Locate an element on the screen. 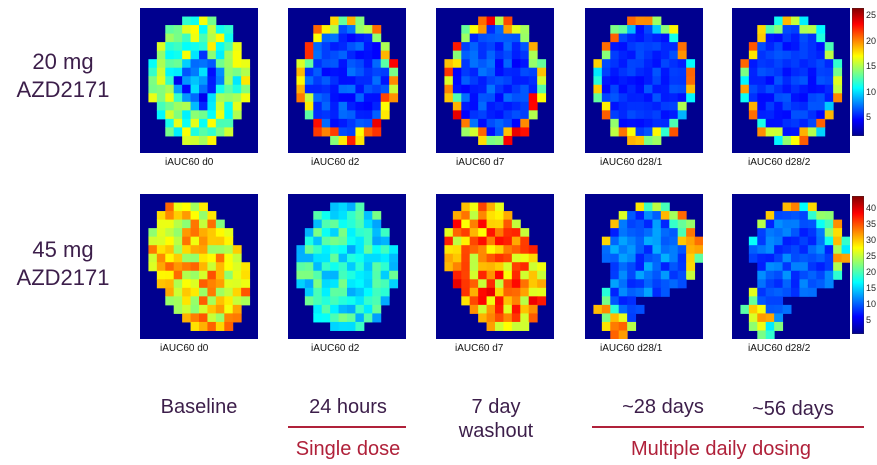 This screenshot has height=465, width=877. timepoint-56-days: ~56 days is located at coordinates (793, 409).